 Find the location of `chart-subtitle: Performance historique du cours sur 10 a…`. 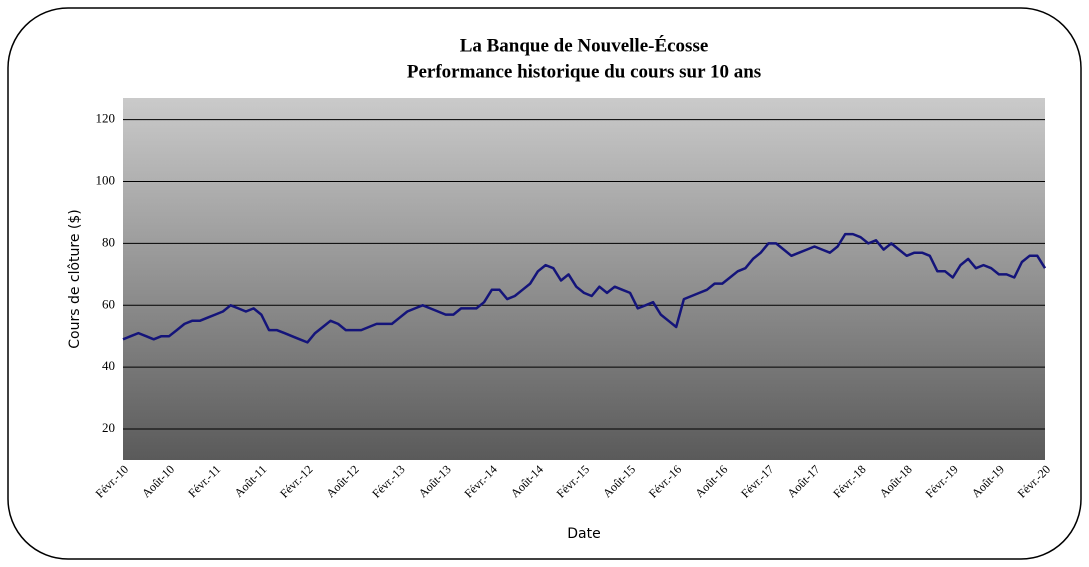

chart-subtitle: Performance historique du cours sur 10 a… is located at coordinates (584, 71).